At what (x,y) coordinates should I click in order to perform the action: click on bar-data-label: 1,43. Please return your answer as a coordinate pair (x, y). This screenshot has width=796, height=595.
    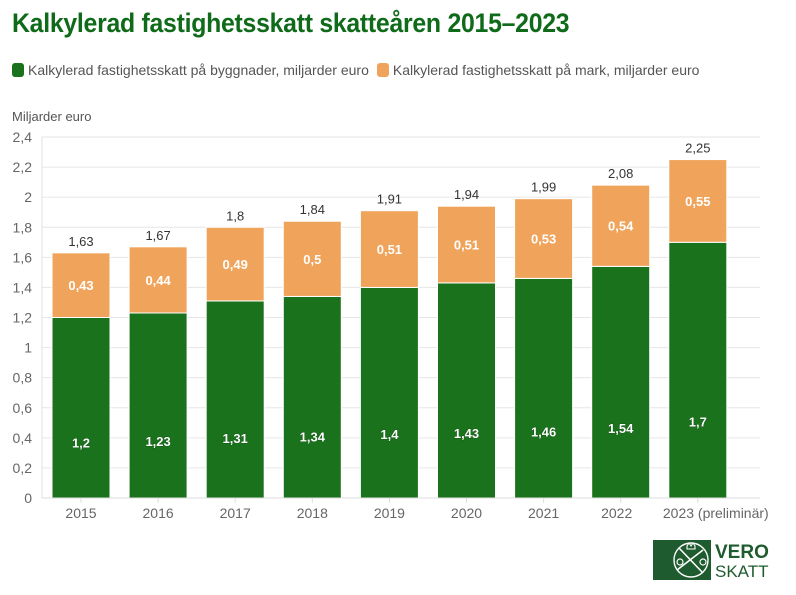
    Looking at the image, I should click on (466, 433).